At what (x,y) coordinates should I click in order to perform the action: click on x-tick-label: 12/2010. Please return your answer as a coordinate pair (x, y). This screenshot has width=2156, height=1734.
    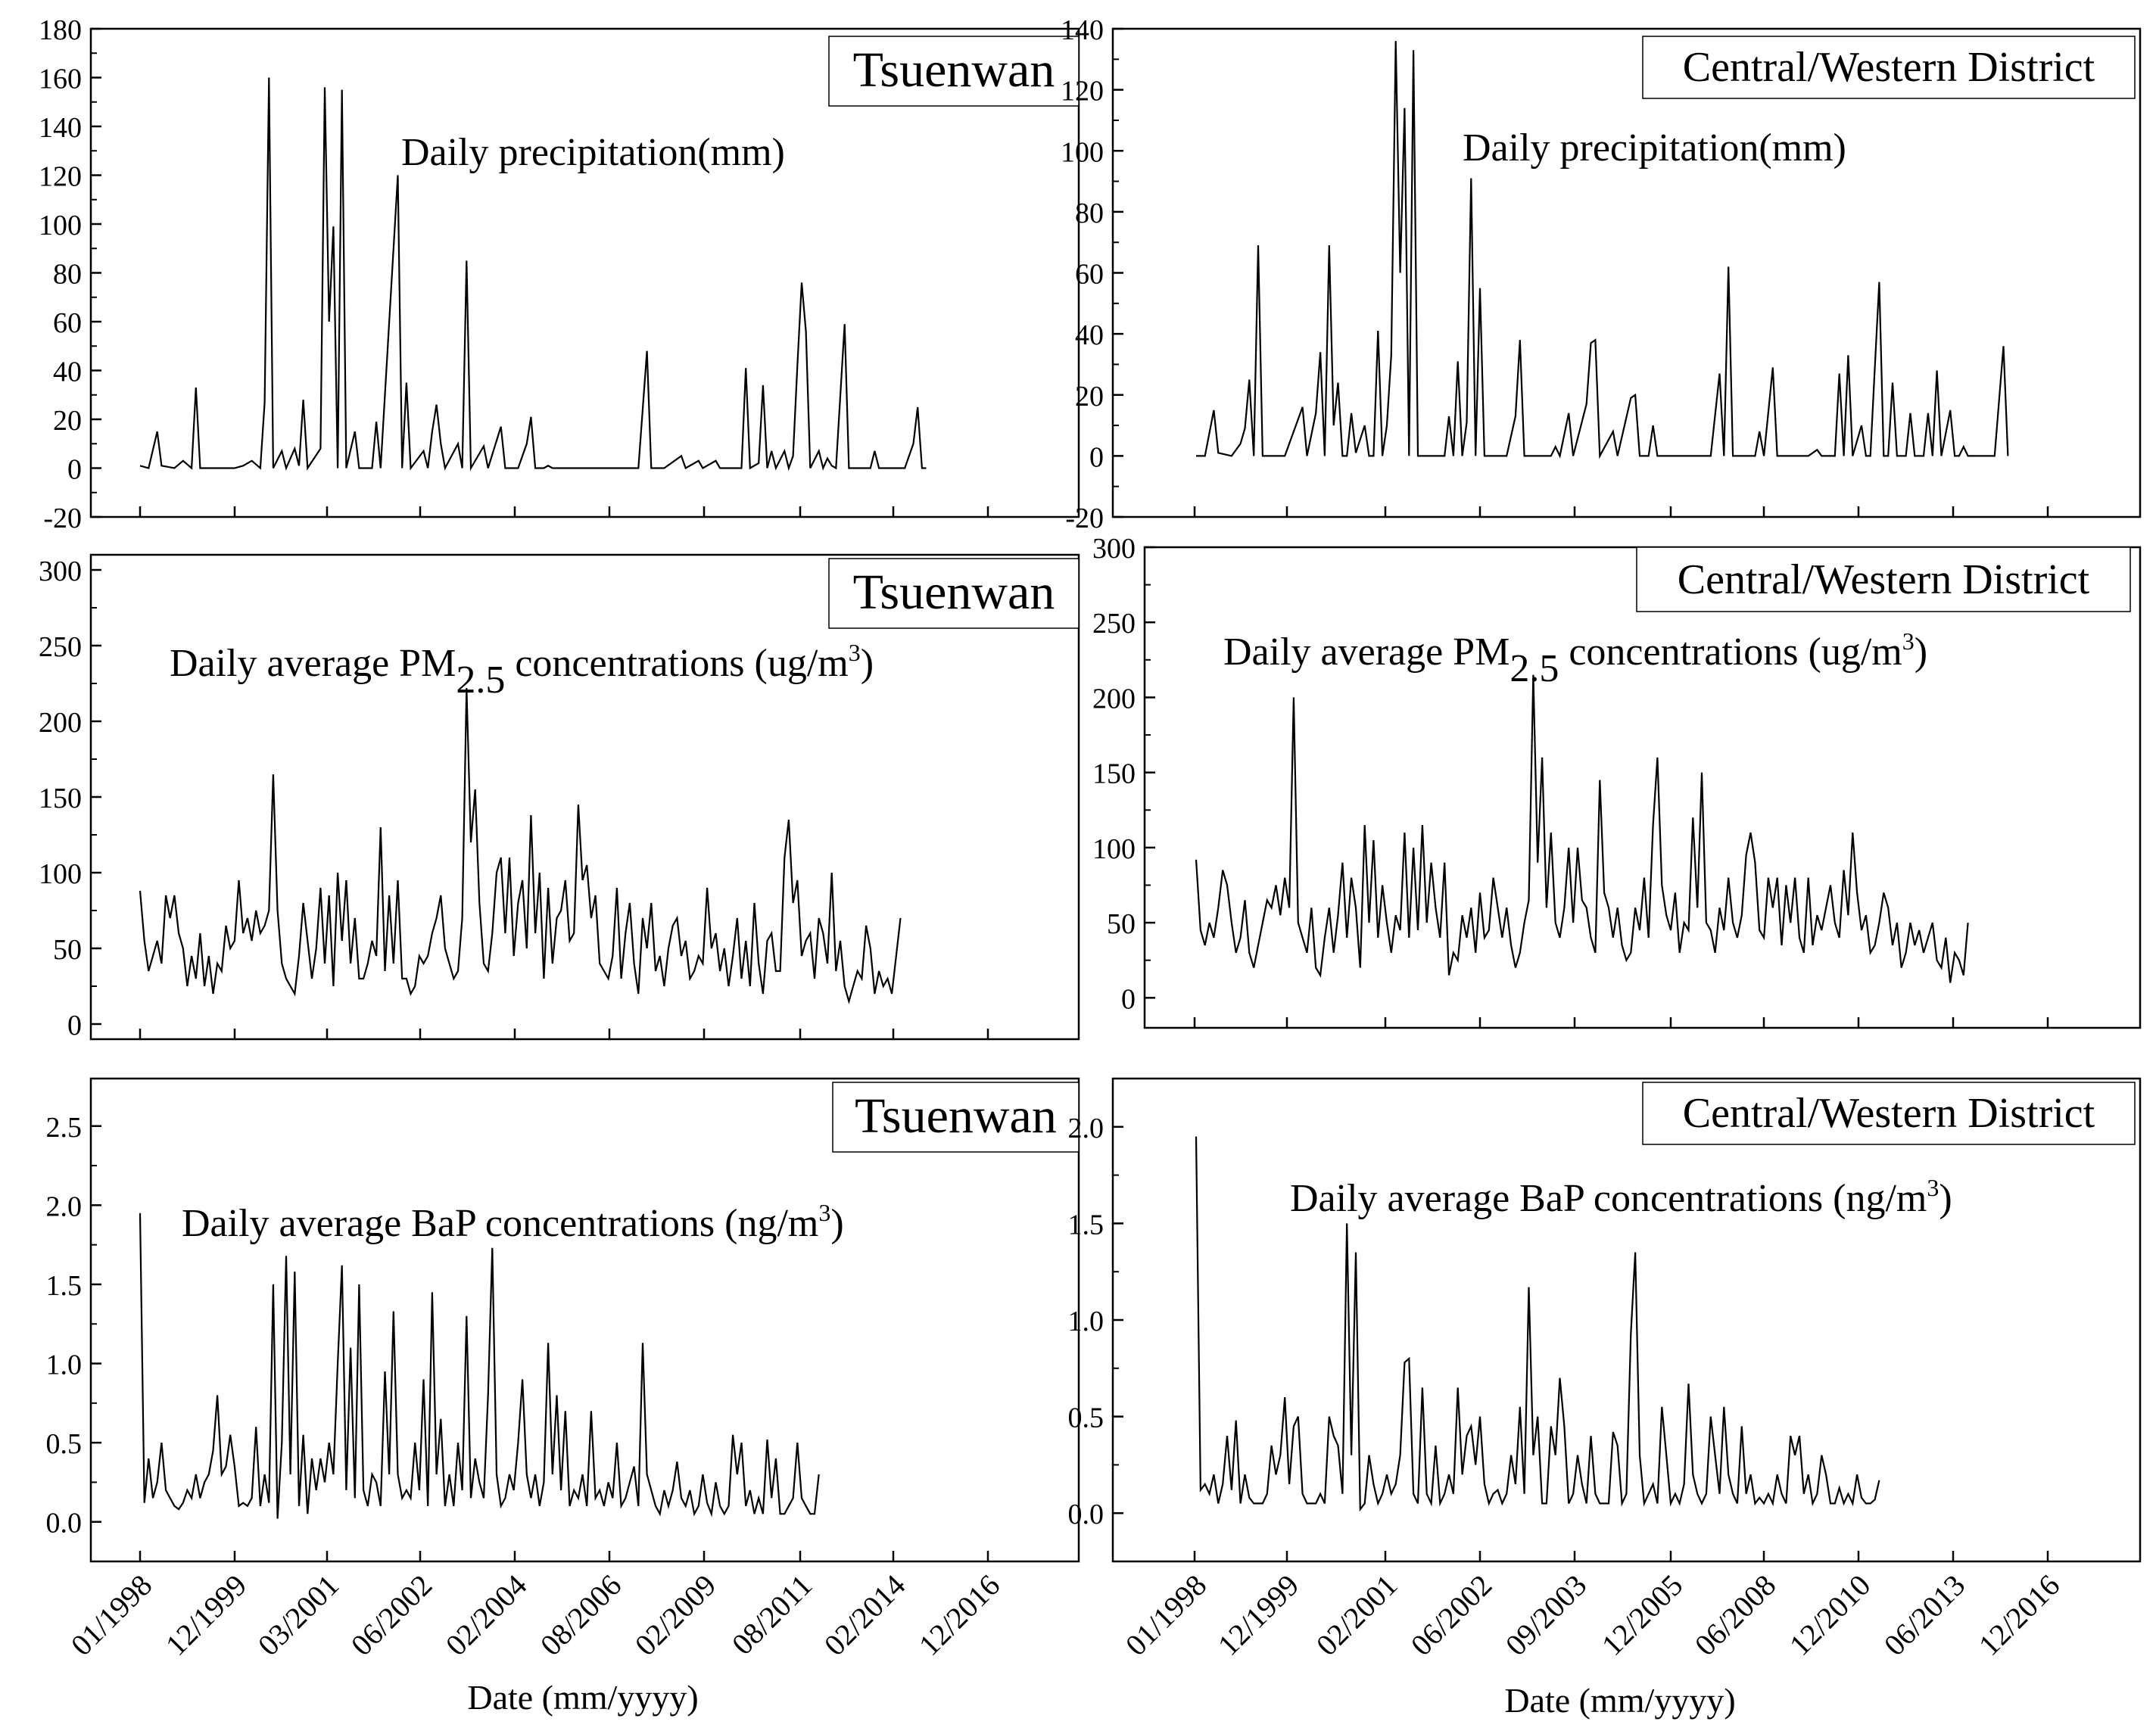
    Looking at the image, I should click on (1830, 1616).